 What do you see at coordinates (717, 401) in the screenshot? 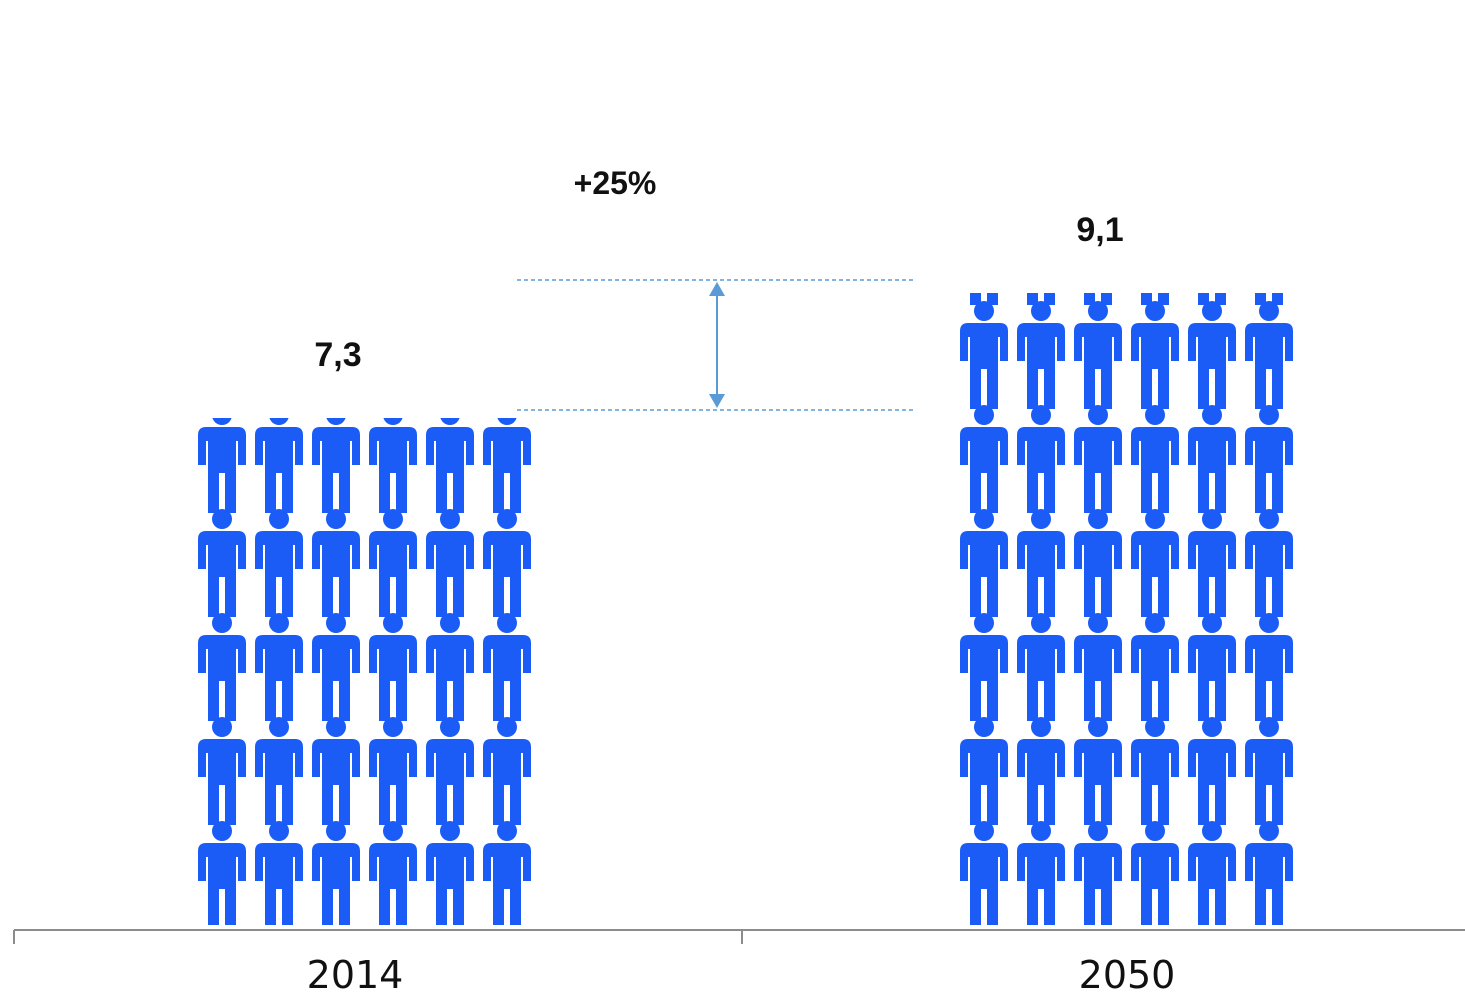
I see `arrow-down-icon` at bounding box center [717, 401].